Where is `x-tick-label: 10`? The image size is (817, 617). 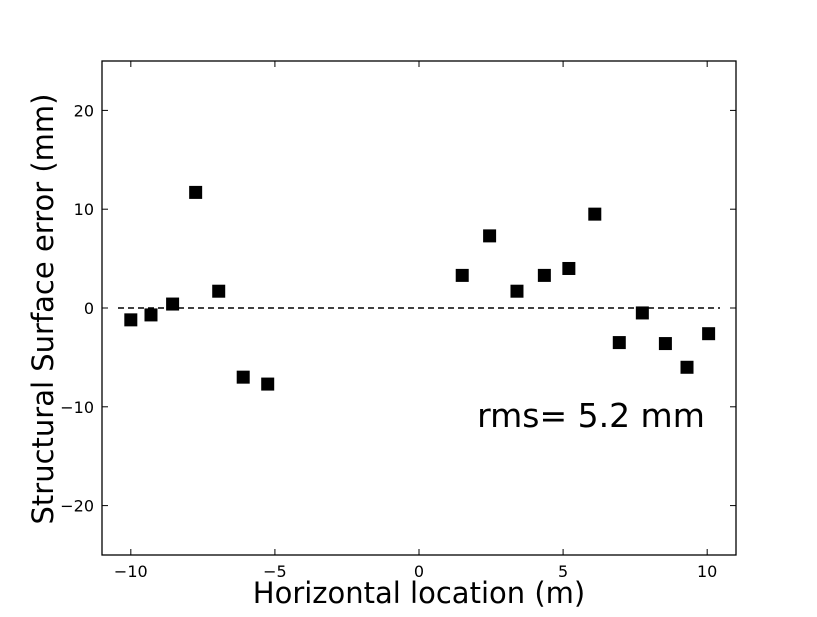
x-tick-label: 10 is located at coordinates (707, 571).